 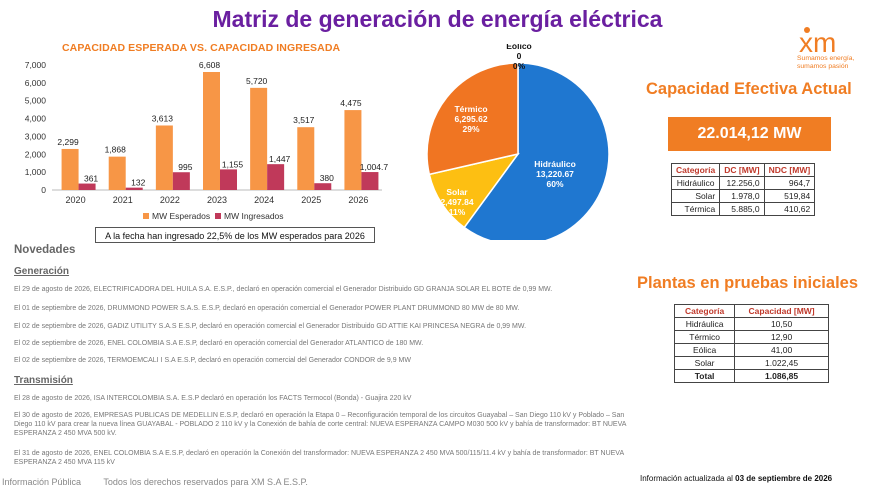 I want to click on table-cell: Térmico, so click(x=704, y=337).